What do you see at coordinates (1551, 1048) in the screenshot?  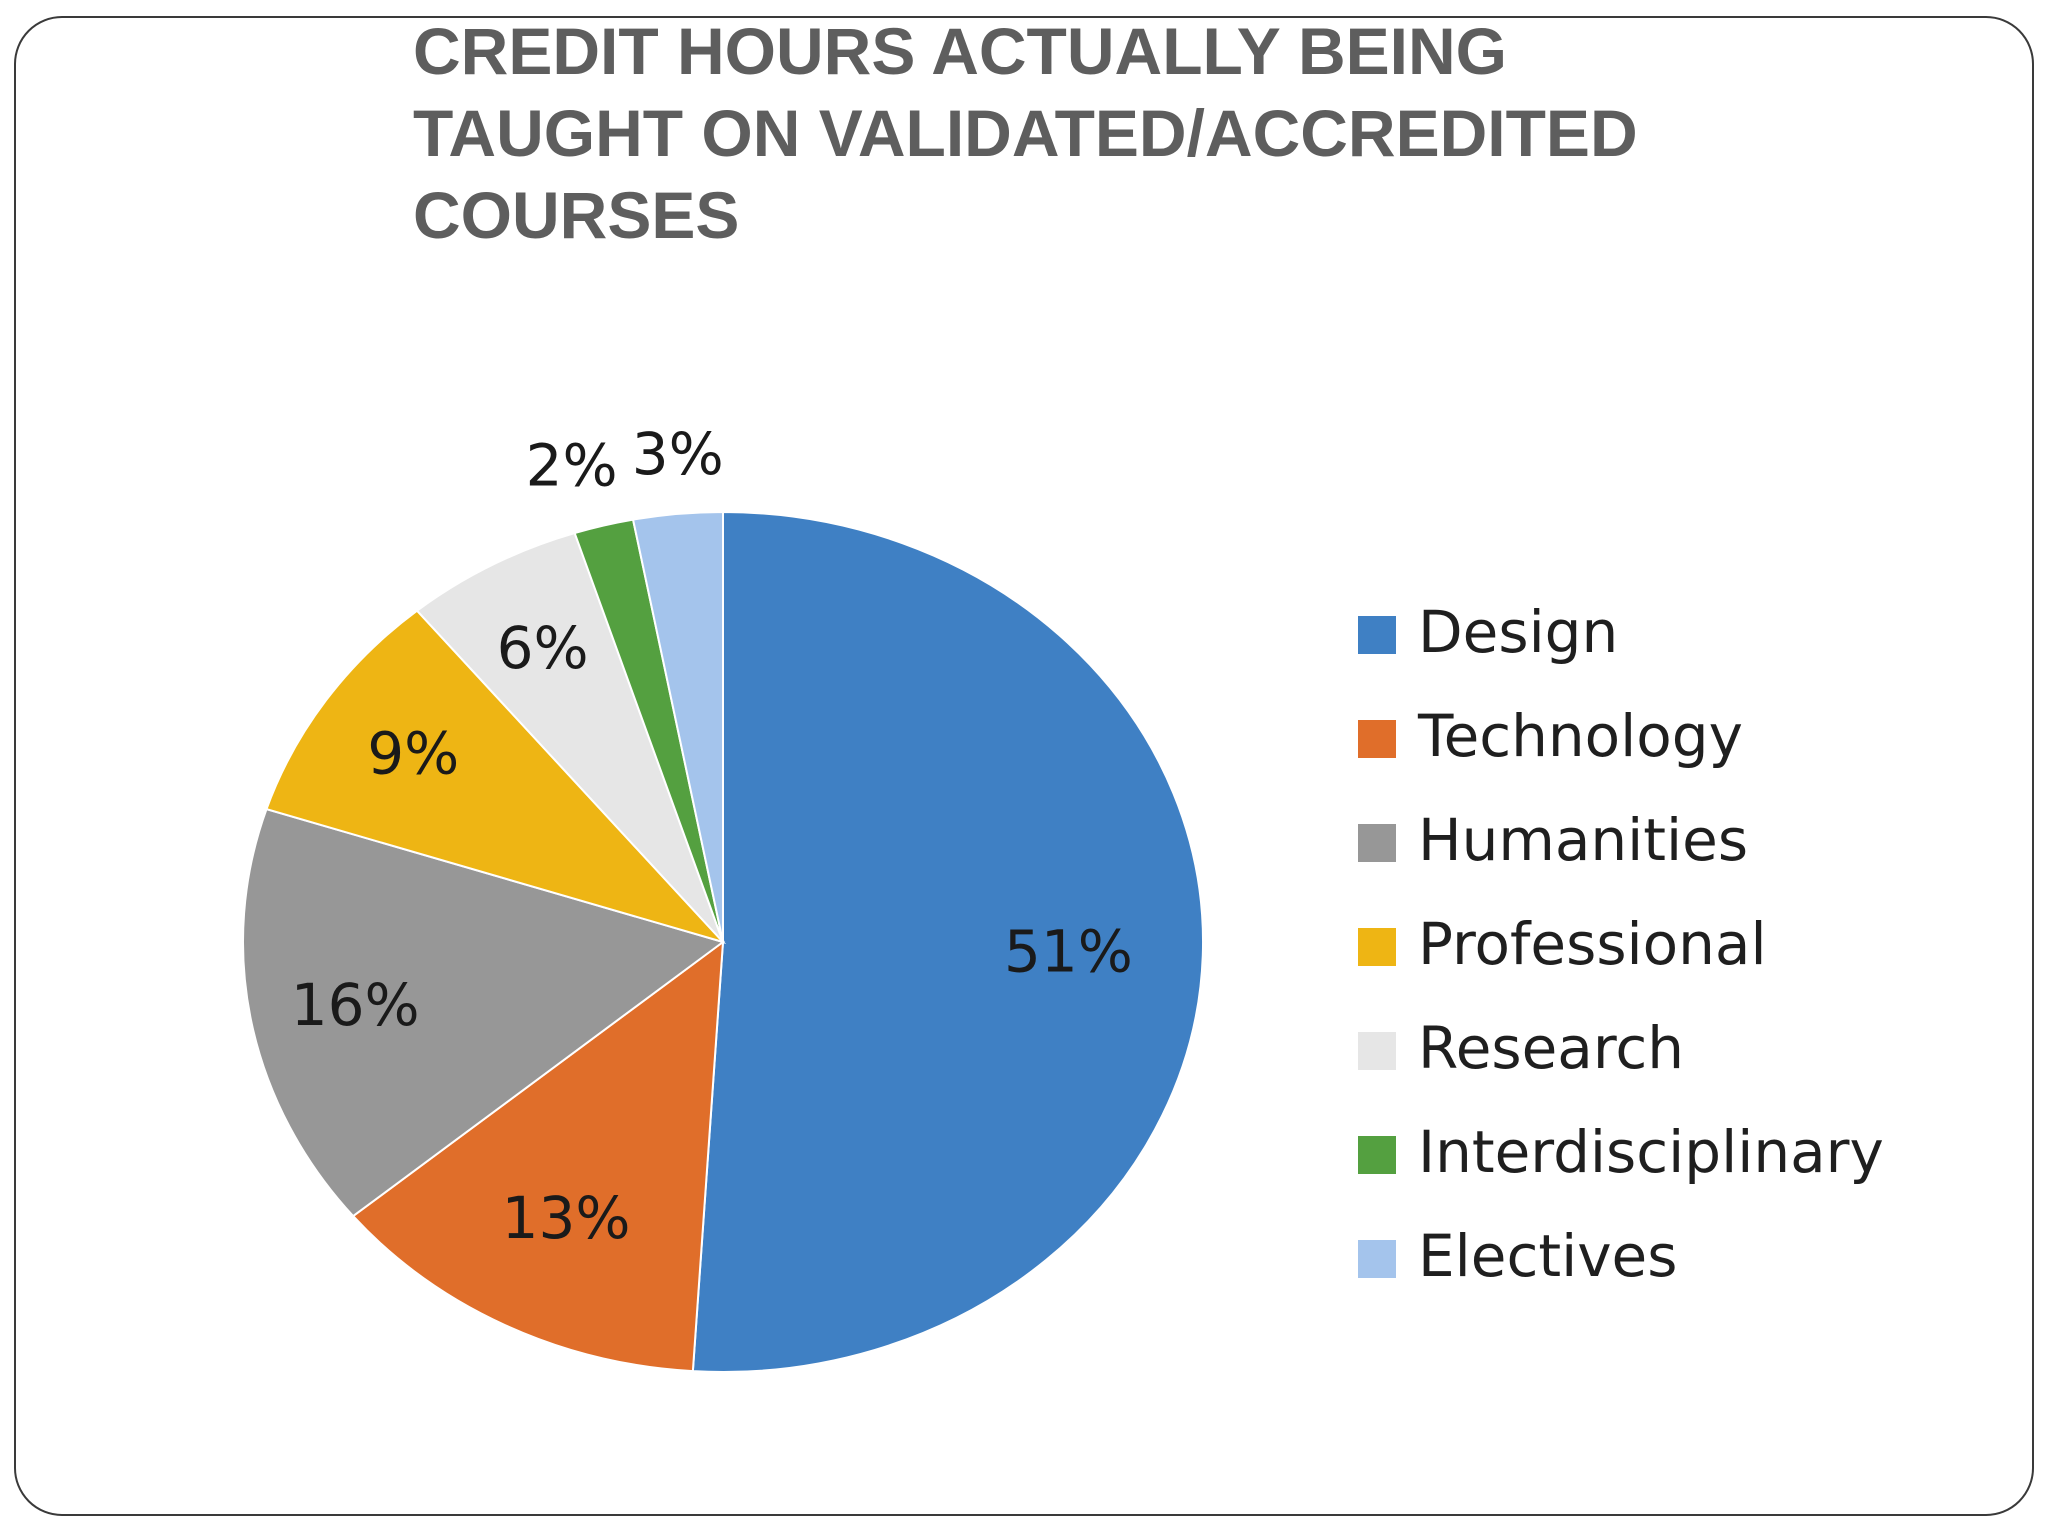 I see `legend-label-research: Research` at bounding box center [1551, 1048].